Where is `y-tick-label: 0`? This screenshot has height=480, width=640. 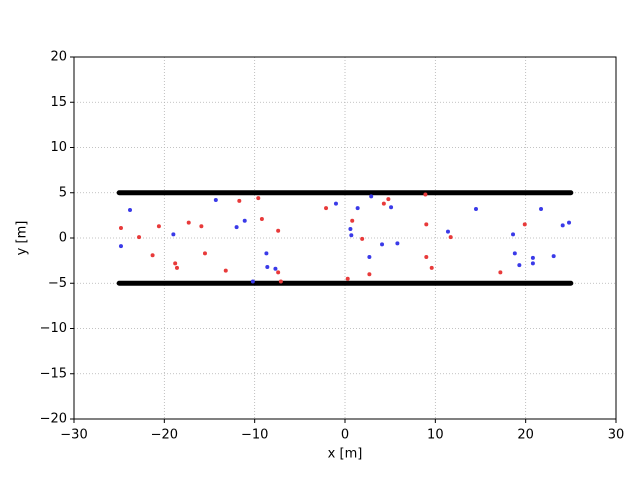
y-tick-label: 0 is located at coordinates (63, 238).